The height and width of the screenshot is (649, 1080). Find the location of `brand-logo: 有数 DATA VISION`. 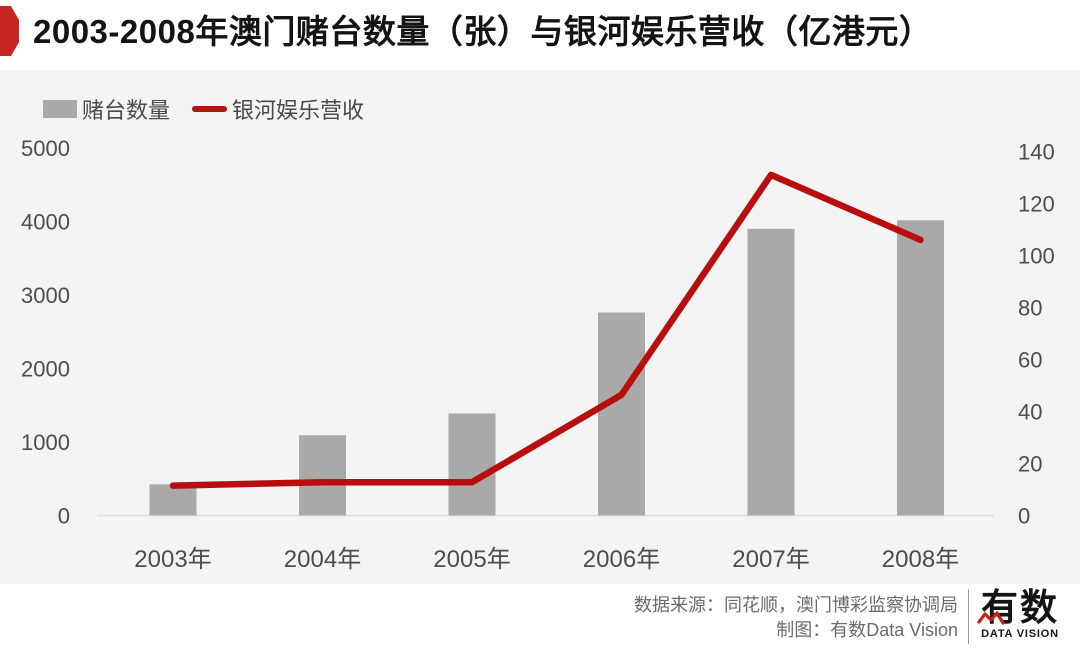

brand-logo: 有数 DATA VISION is located at coordinates (1020, 614).